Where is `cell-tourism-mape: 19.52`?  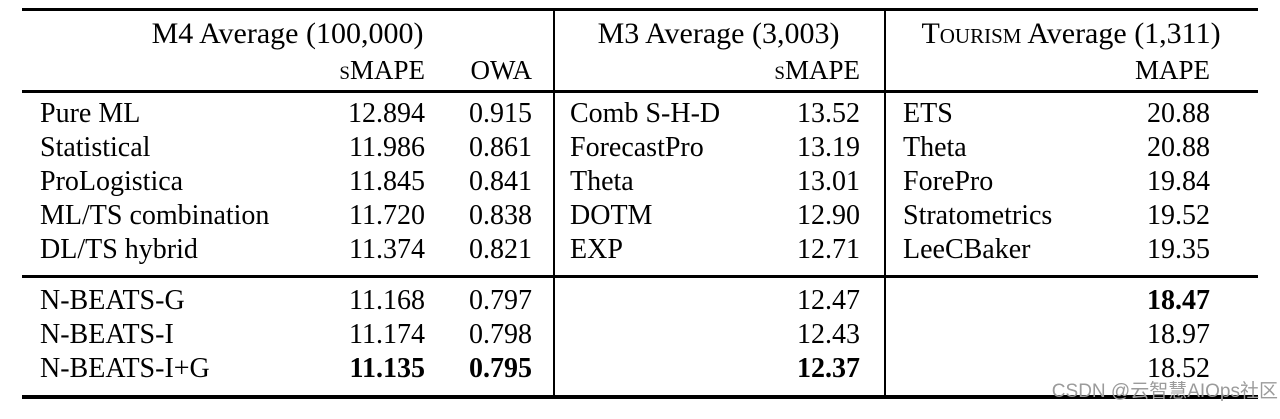
cell-tourism-mape: 19.52 is located at coordinates (1178, 215).